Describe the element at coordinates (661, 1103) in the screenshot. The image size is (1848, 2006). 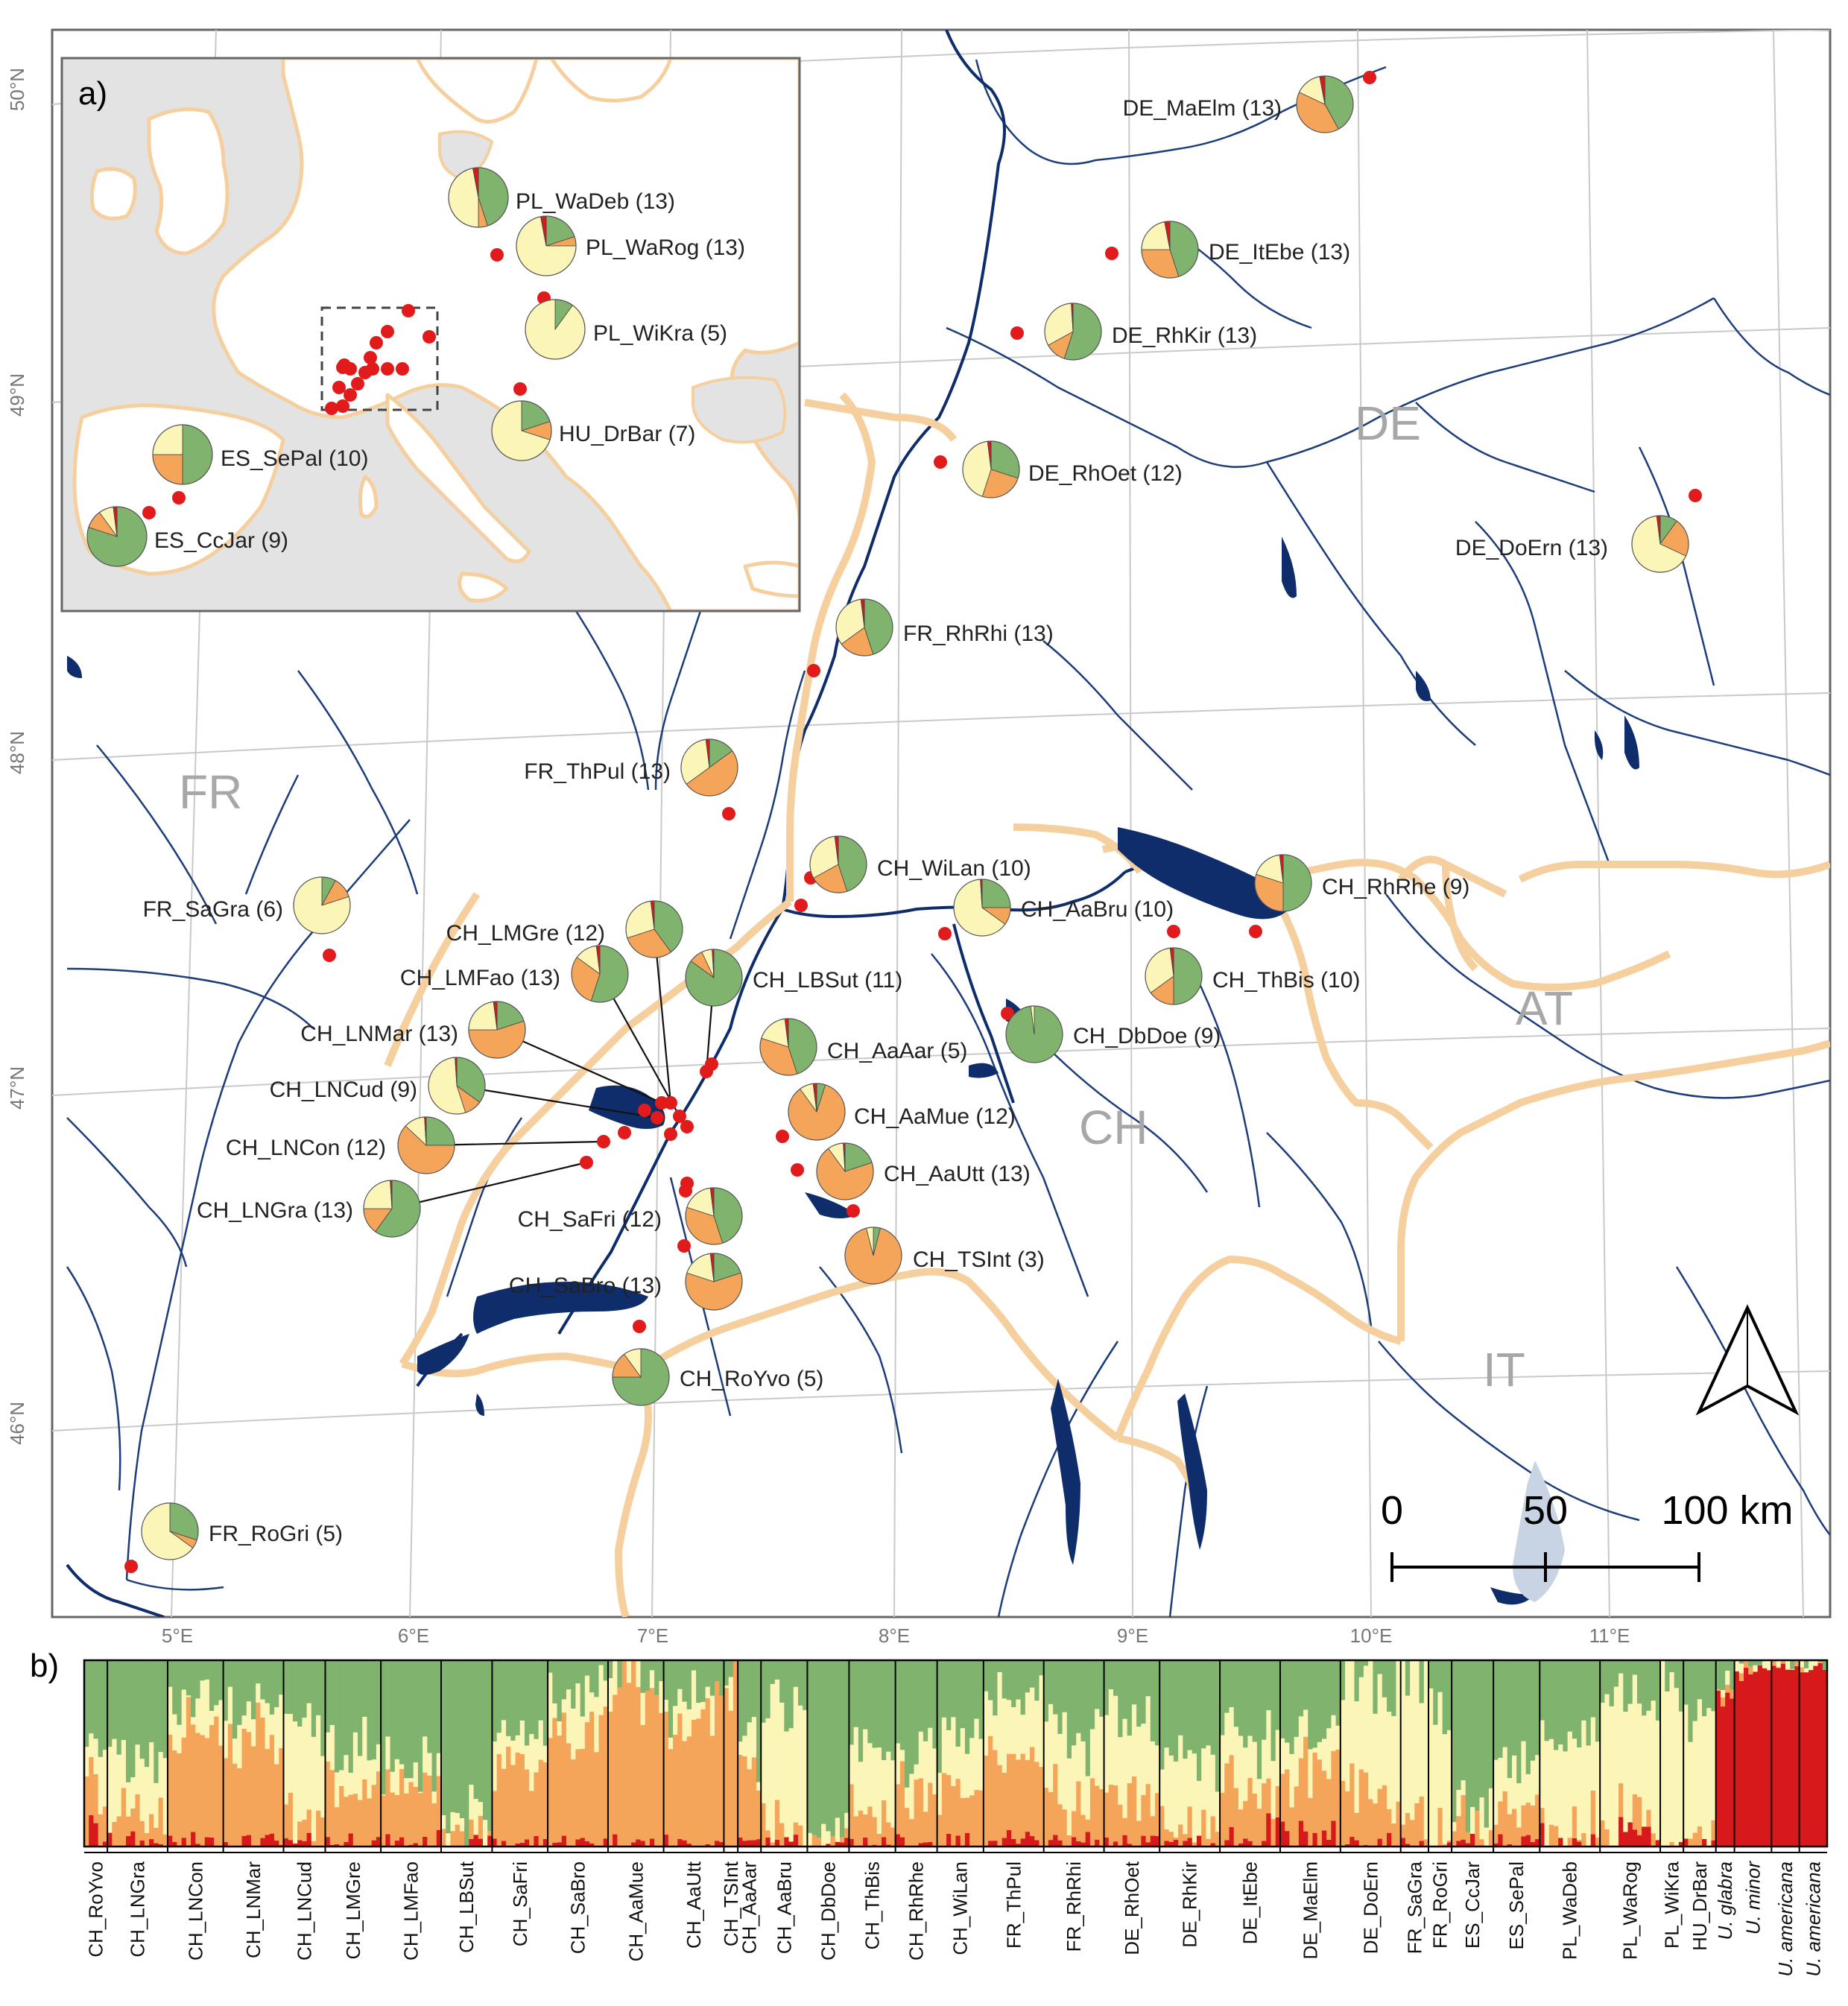
I see `site-dot-ch-lnmar` at that location.